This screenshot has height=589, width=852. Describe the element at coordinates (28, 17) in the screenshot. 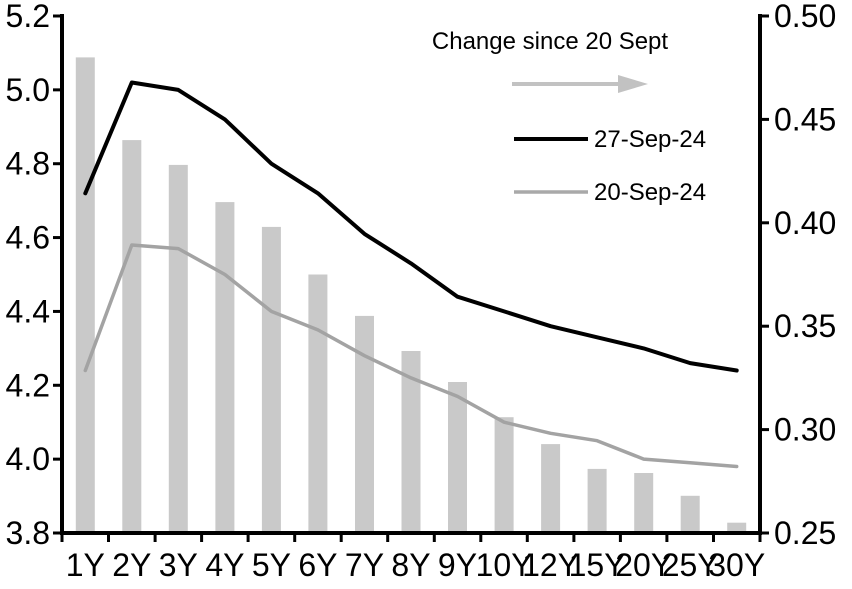

I see `left-axis-tick-label: 5.2` at that location.